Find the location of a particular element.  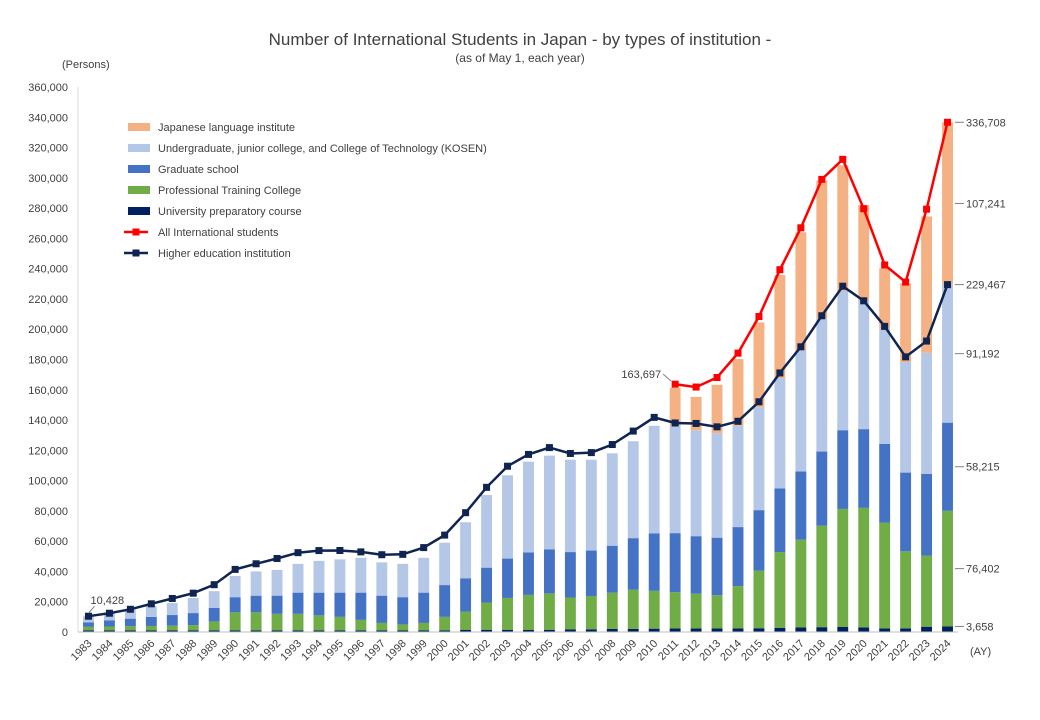

y-tick-label: 20,000 is located at coordinates (51, 603).